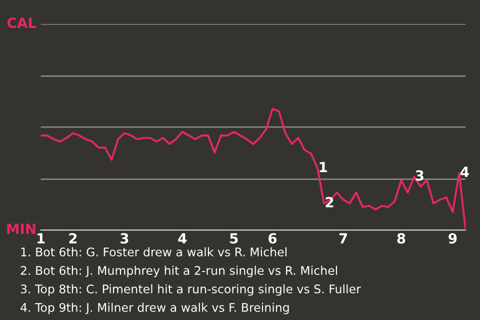 The width and height of the screenshot is (480, 320). What do you see at coordinates (272, 238) in the screenshot?
I see `x-tick-label: 6` at bounding box center [272, 238].